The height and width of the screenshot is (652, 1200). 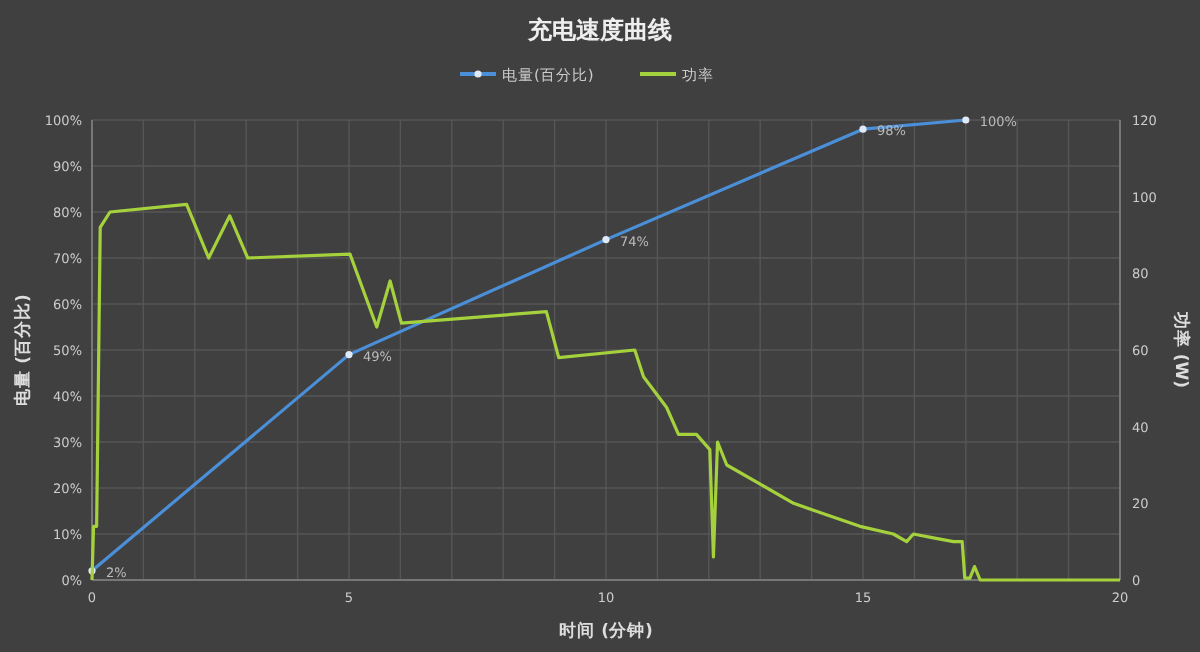 What do you see at coordinates (606, 631) in the screenshot?
I see `x-axis-title: 时间 (分钟)` at bounding box center [606, 631].